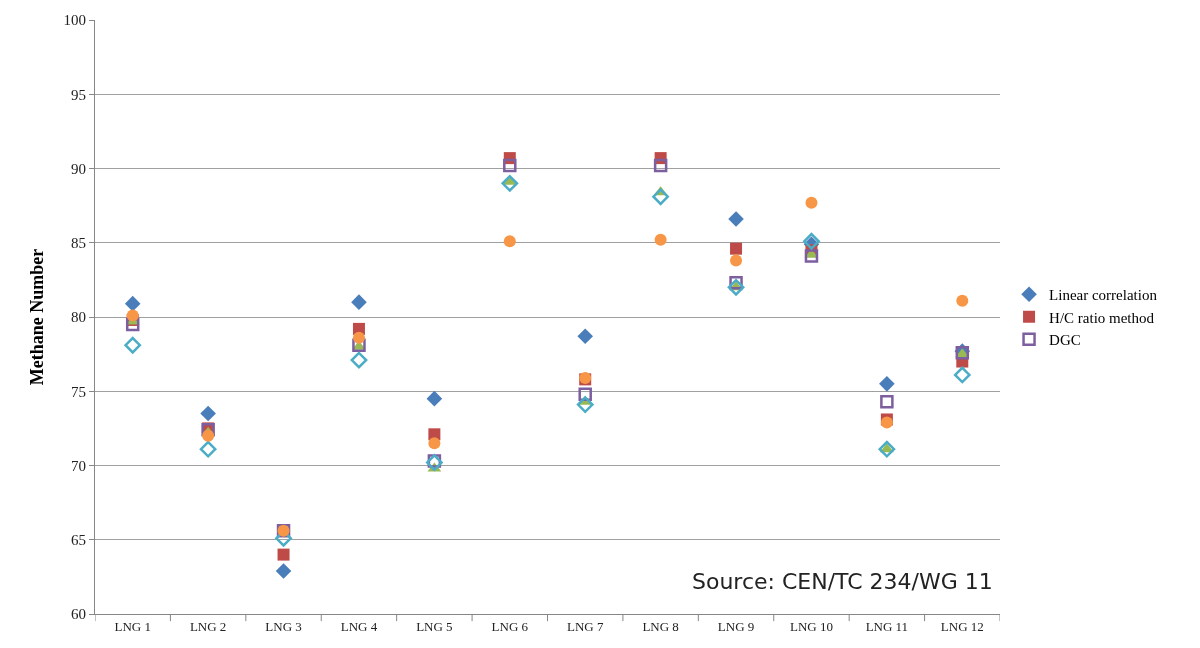  Describe the element at coordinates (842, 581) in the screenshot. I see `annotation: Source: CEN/TC 234/WG 11` at that location.